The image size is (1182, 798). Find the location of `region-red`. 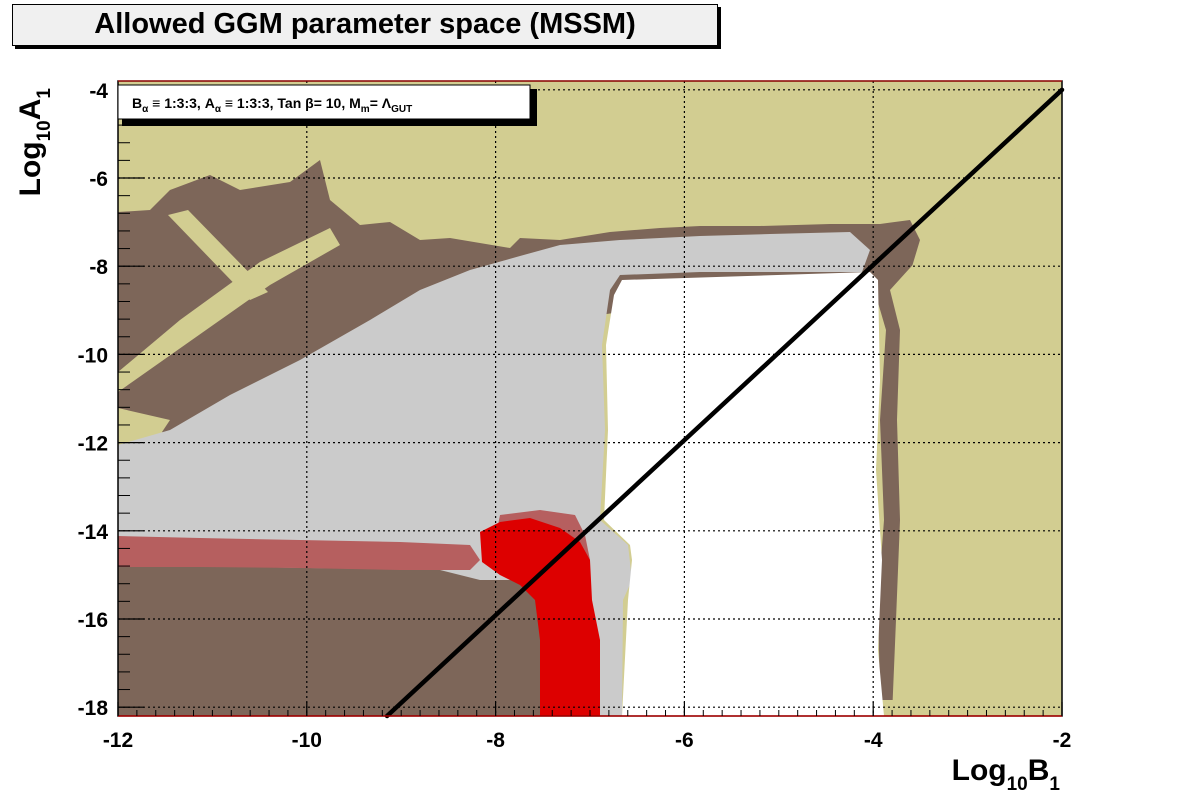

region-red is located at coordinates (540, 617).